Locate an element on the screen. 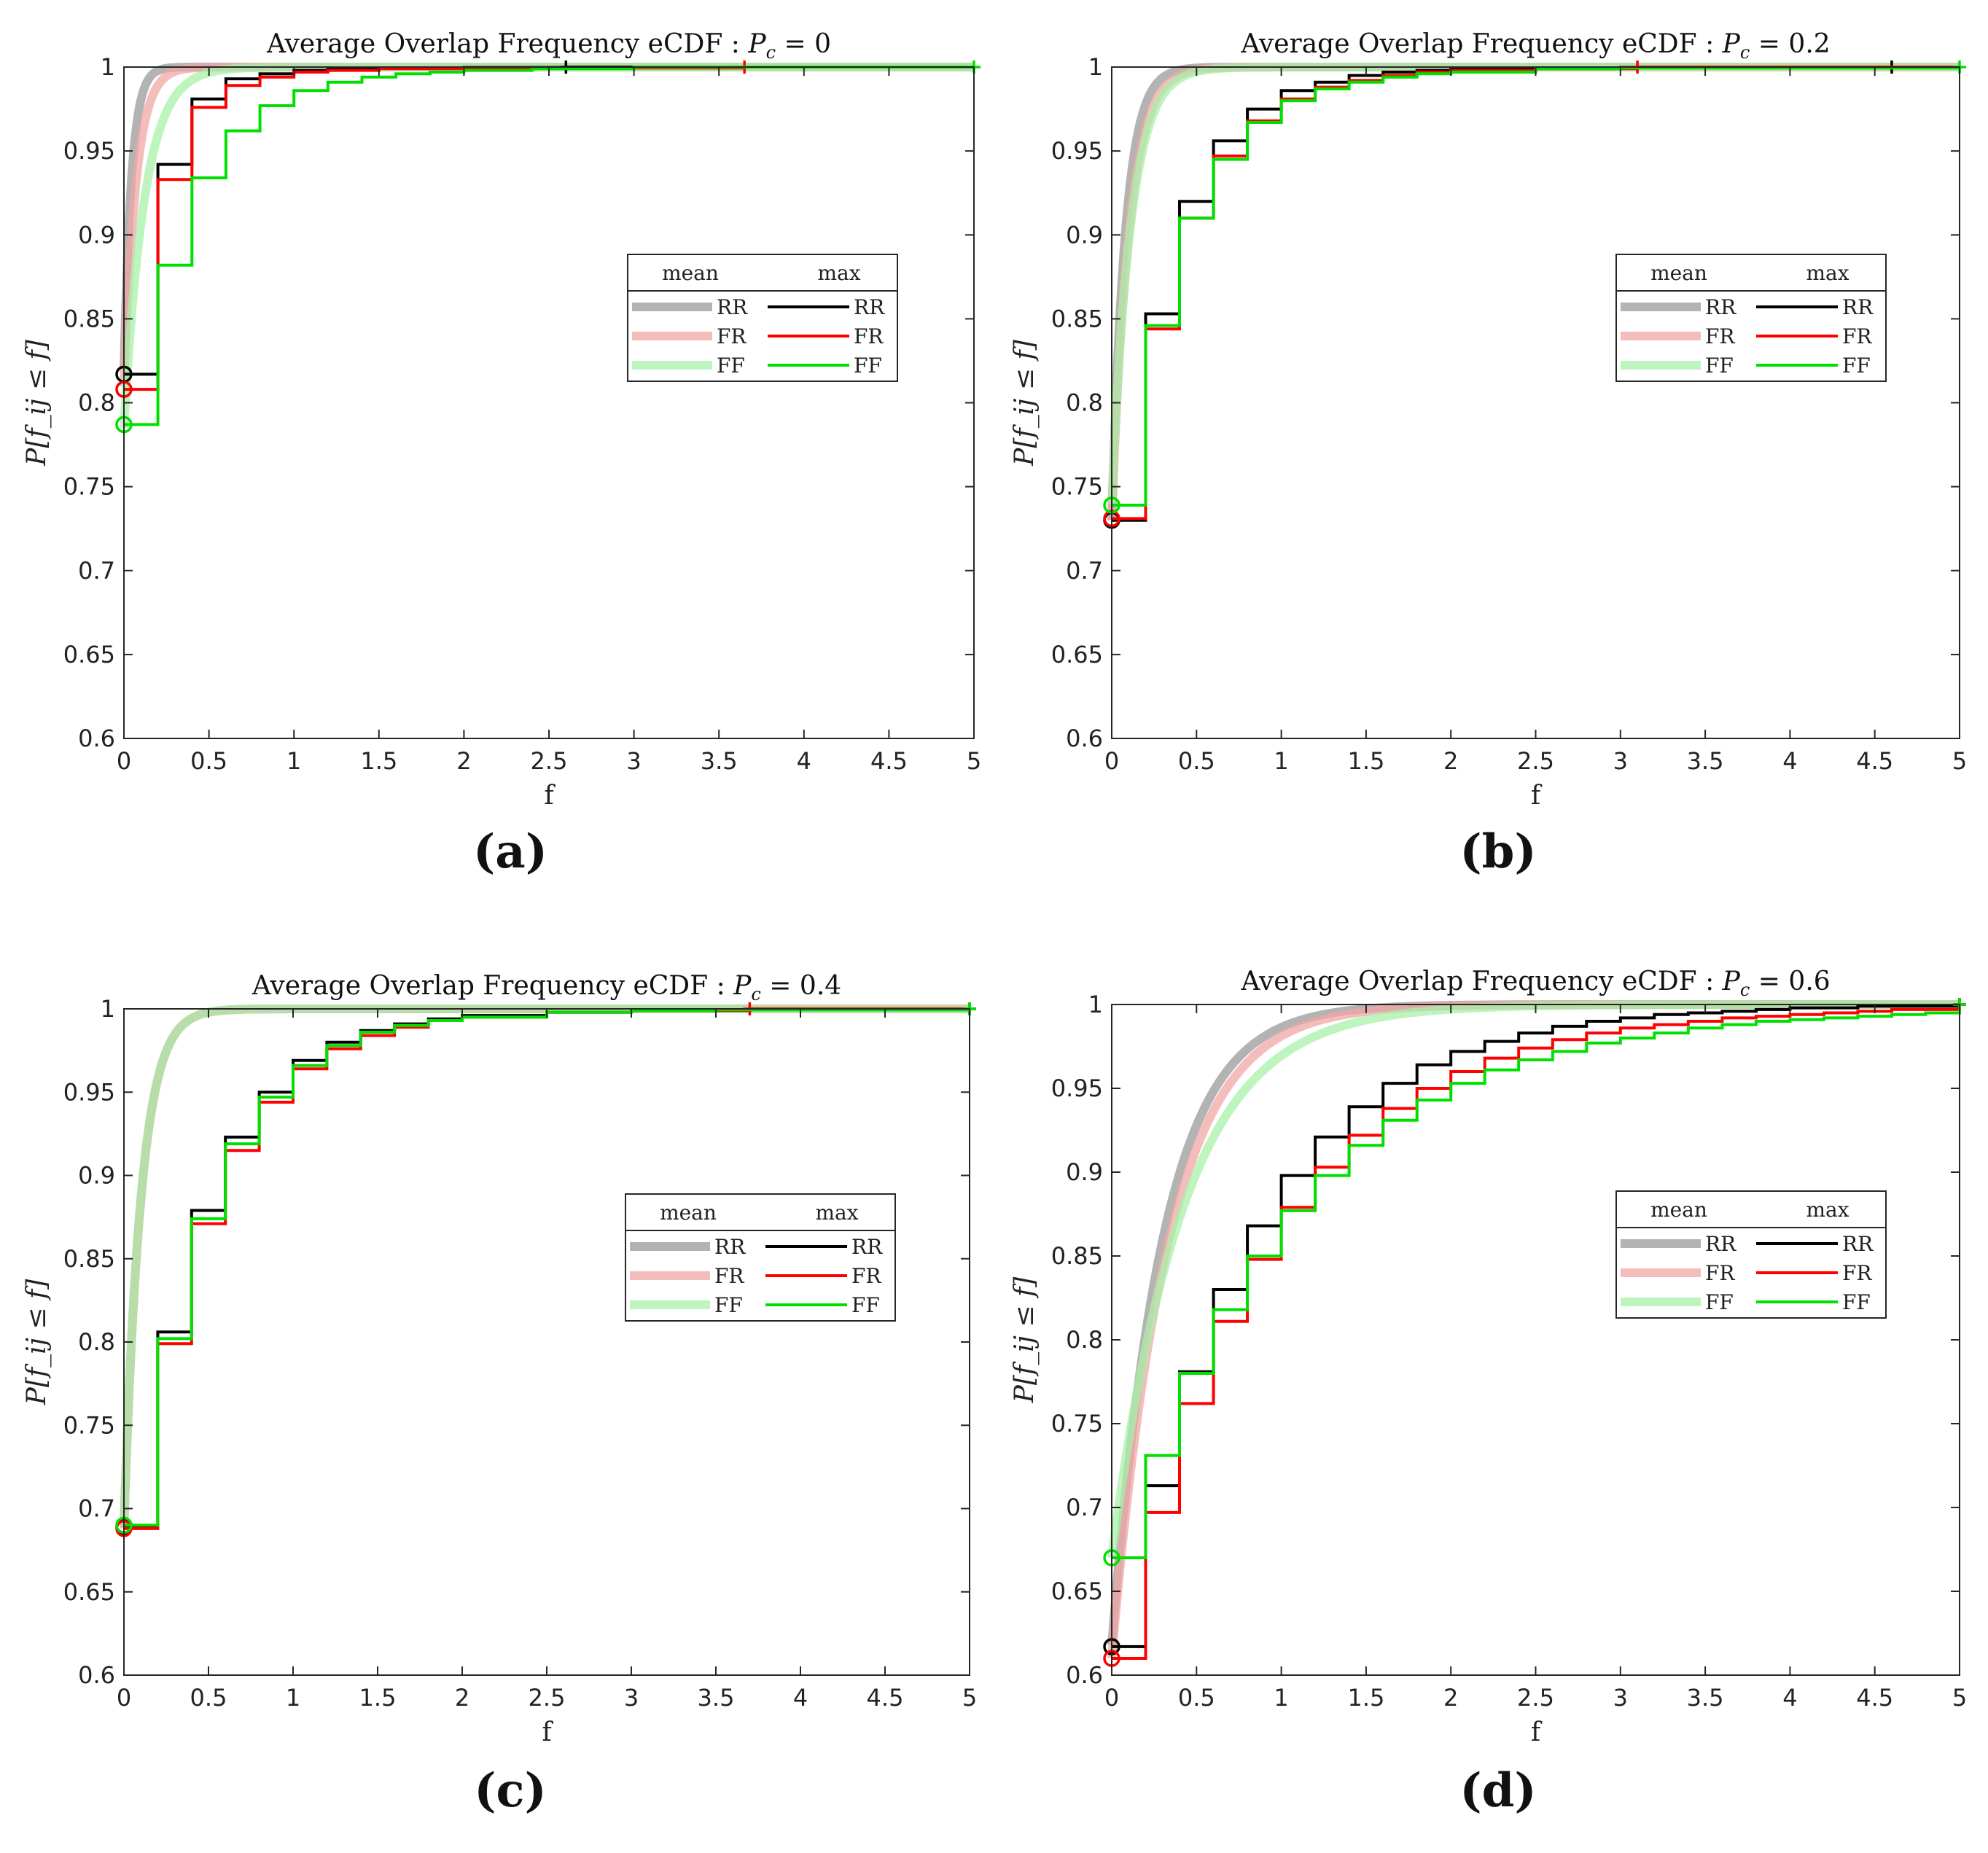  legend-label-mean: RR is located at coordinates (1721, 307).